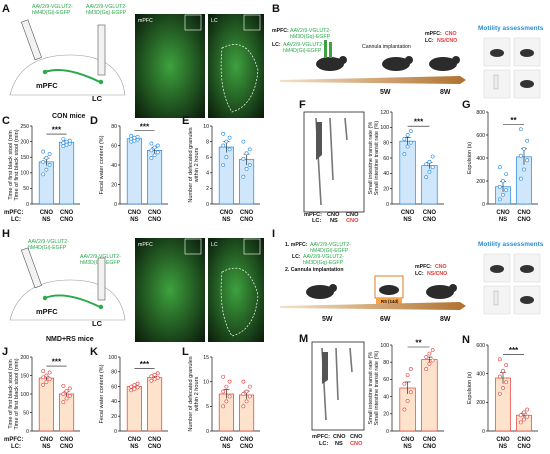 The image size is (550, 454). I want to click on virus-label-top2-a: hM4D(Gi)-EGFP, so click(51, 13).